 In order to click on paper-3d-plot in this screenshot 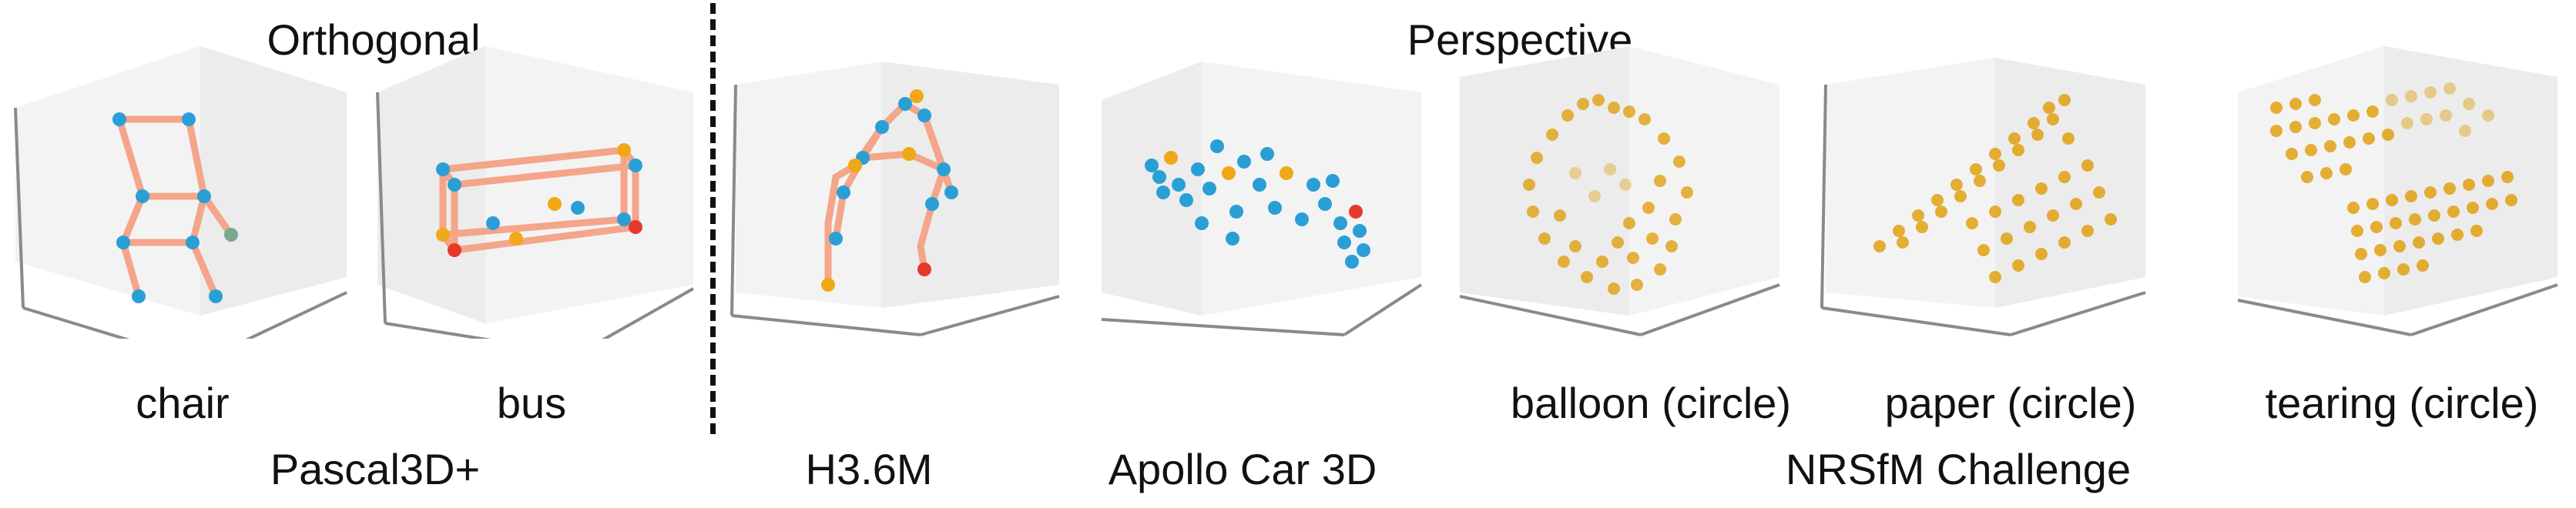, I will do `click(1983, 197)`.